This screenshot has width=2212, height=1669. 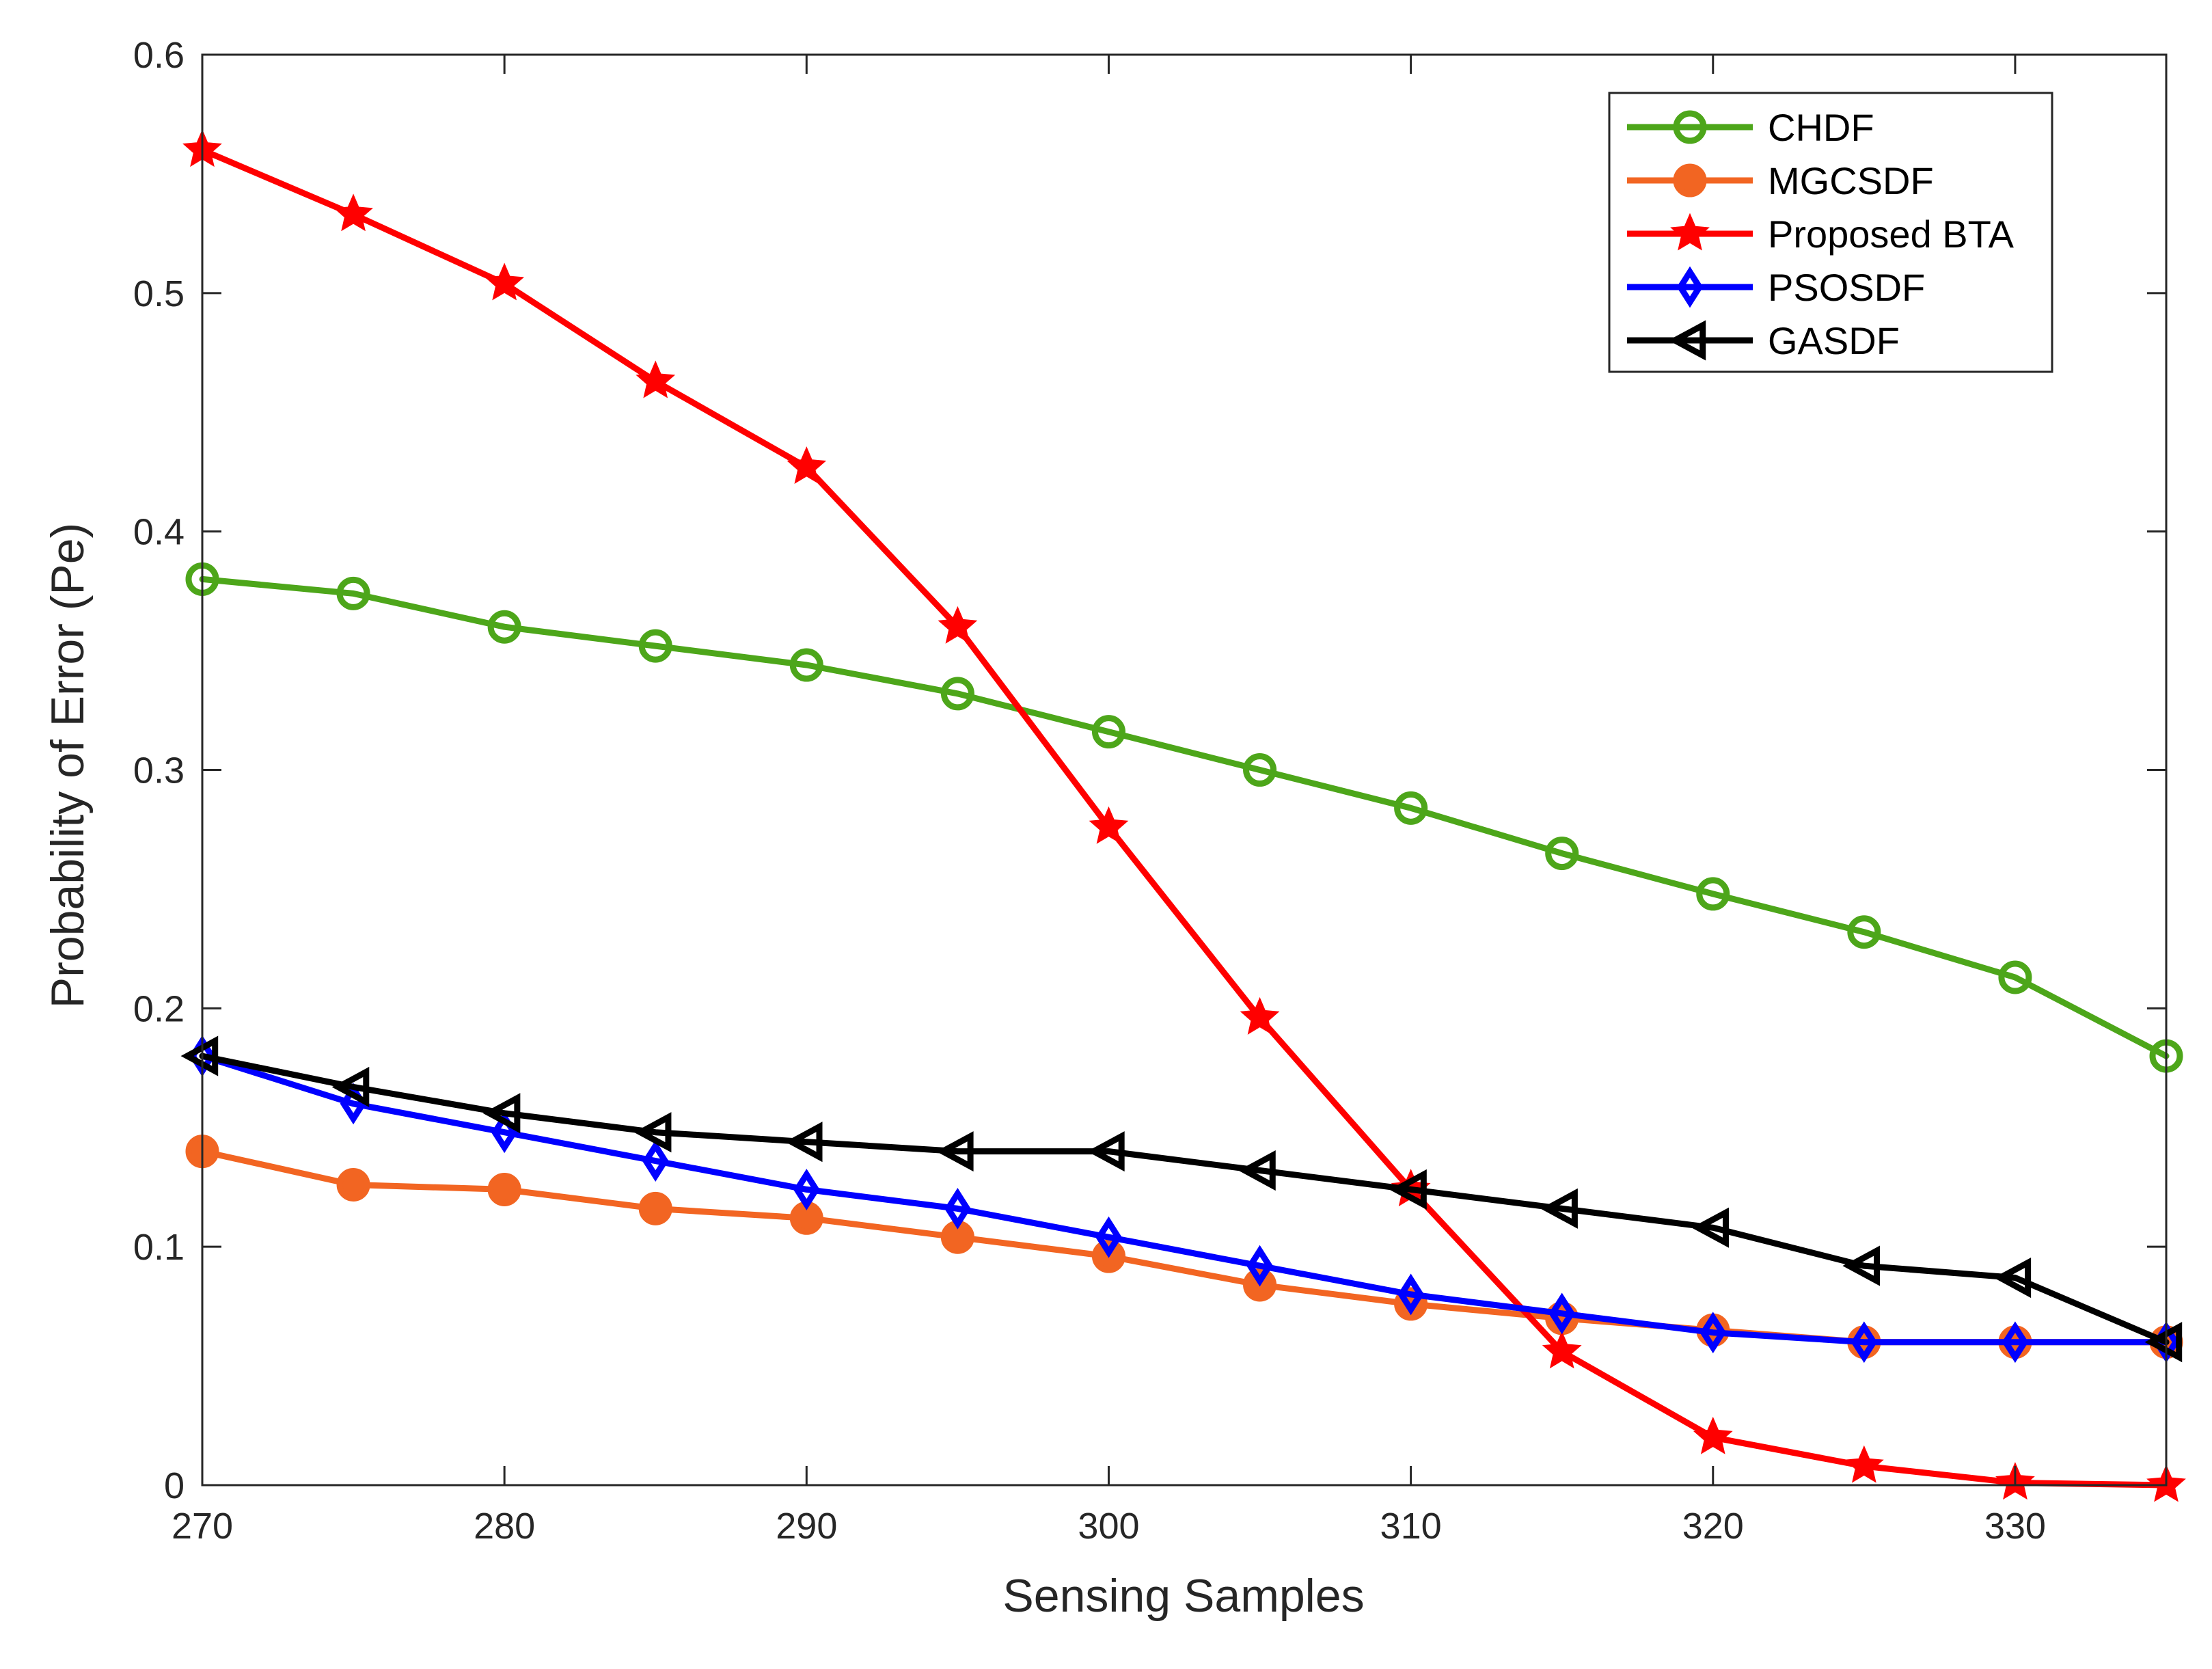 What do you see at coordinates (1834, 340) in the screenshot?
I see `legend-label-gasdf: GASDF` at bounding box center [1834, 340].